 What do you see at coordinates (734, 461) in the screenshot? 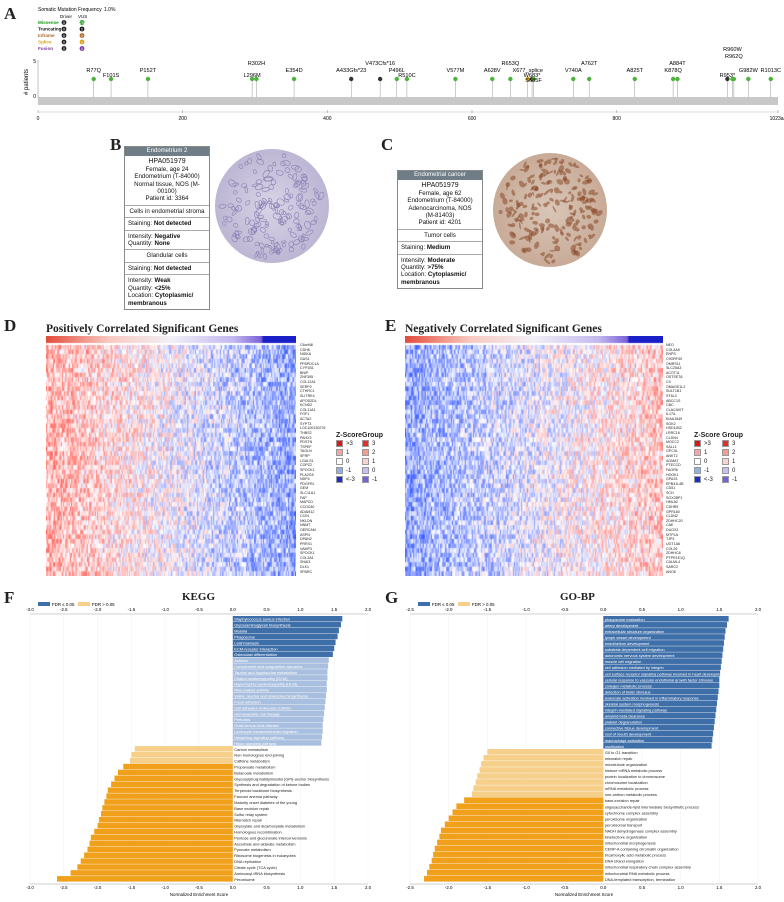
I see `legend-e-g2: 1` at bounding box center [734, 461].